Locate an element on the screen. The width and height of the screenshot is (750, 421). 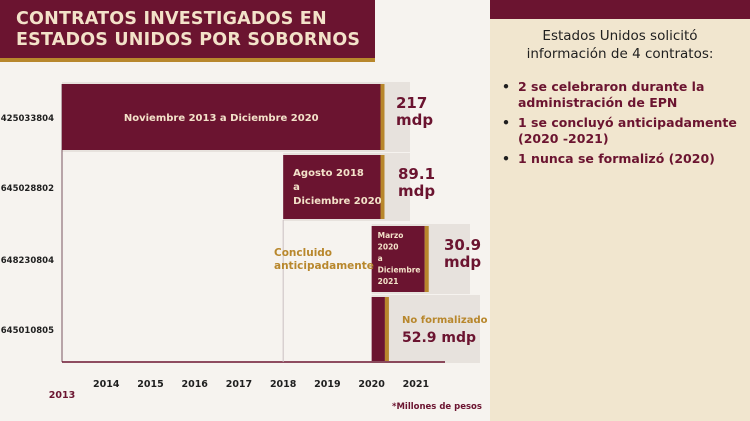
title-line-1: CONTRATOS INVESTIGADOS EN is located at coordinates (171, 19).